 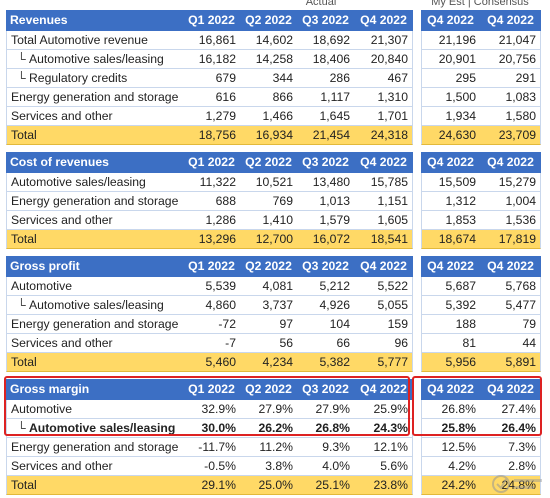 I want to click on cell: 12.5%, so click(x=450, y=447).